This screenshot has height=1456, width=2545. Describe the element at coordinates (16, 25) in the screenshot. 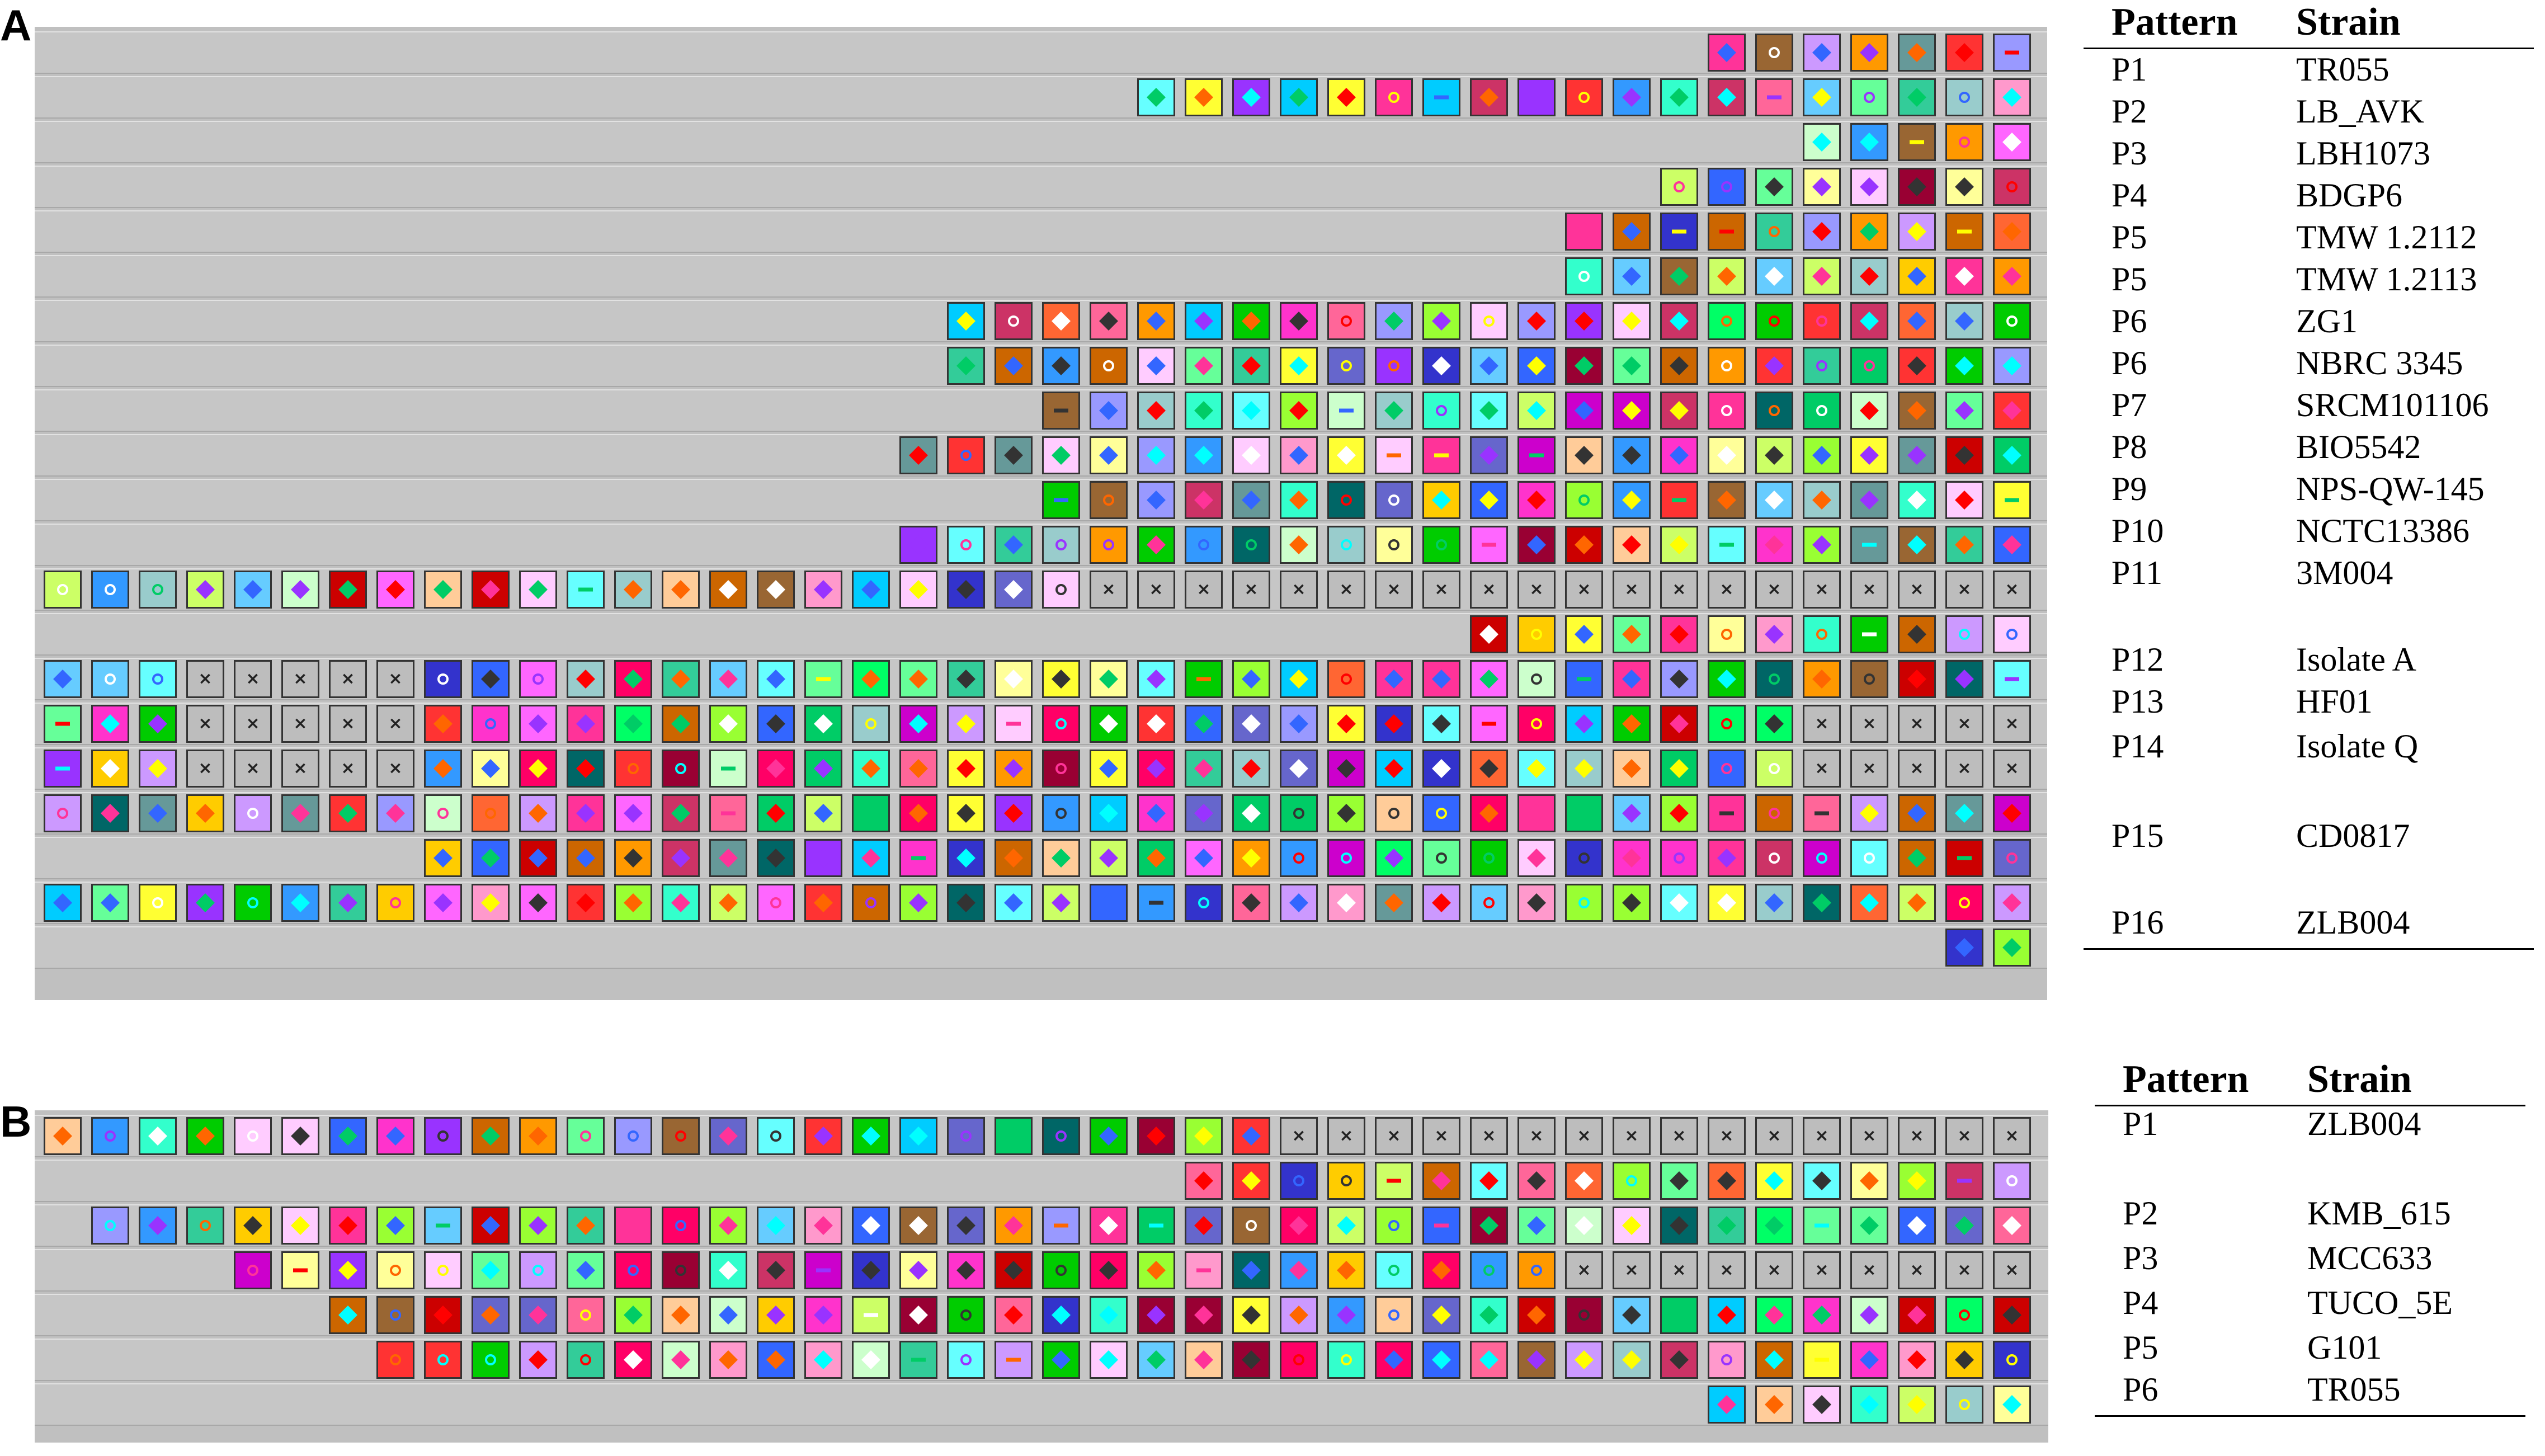

I see `panel-a-label: A` at that location.